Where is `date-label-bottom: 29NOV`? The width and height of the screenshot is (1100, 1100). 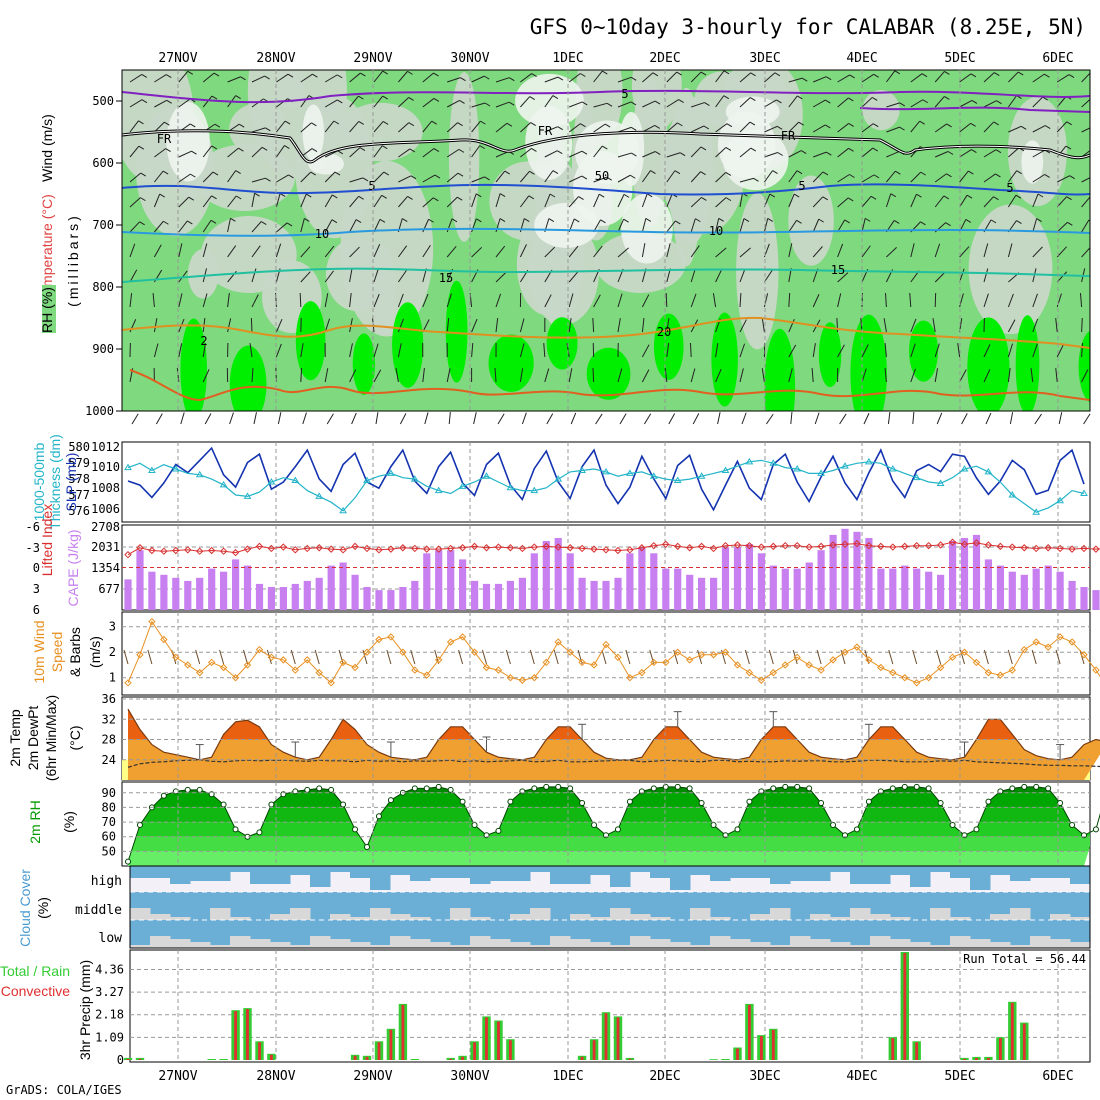
date-label-bottom: 29NOV is located at coordinates (372, 1076).